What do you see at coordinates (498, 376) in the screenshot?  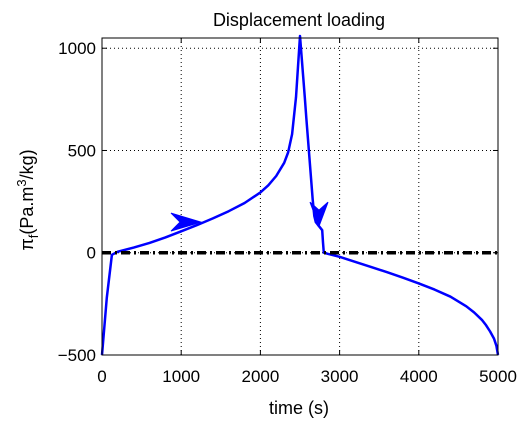 I see `x-tick-label-5: 5000` at bounding box center [498, 376].